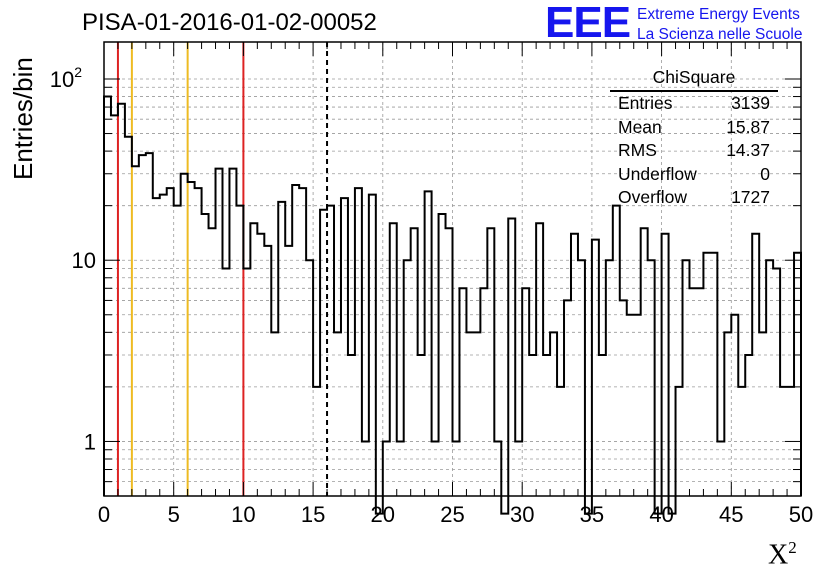 The image size is (836, 572). Describe the element at coordinates (694, 151) in the screenshot. I see `stats-row-rms: RMS 14.37` at that location.